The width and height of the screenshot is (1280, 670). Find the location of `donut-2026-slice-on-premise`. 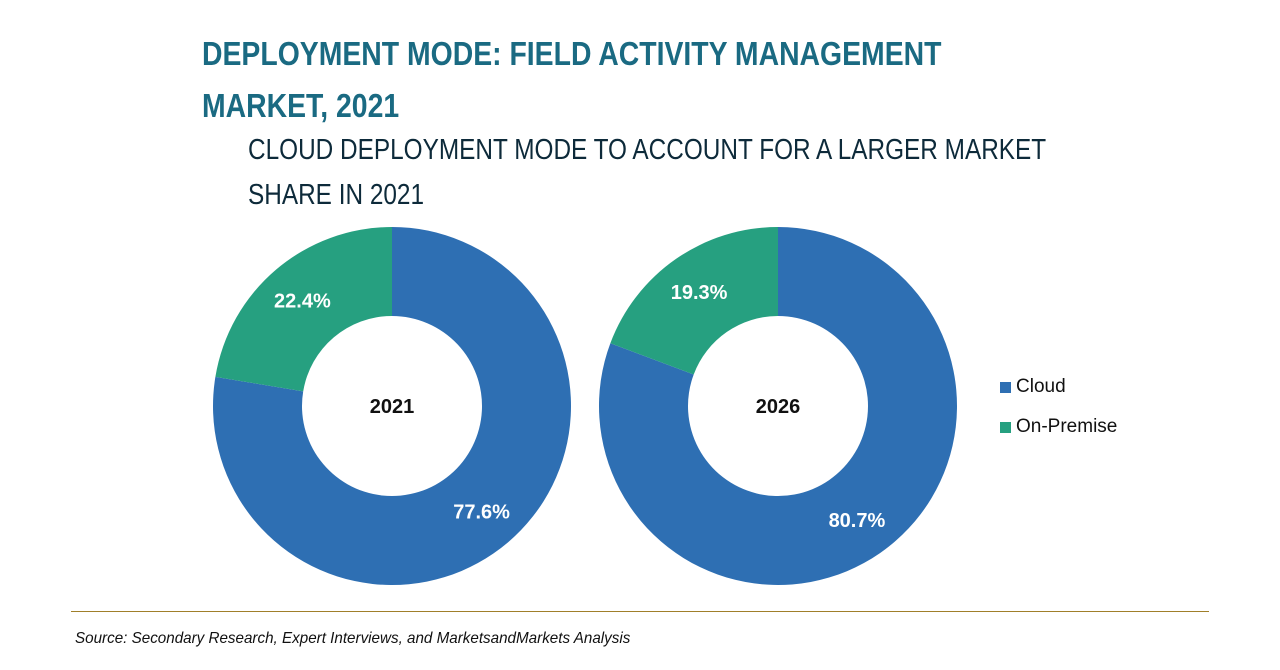

donut-2026-slice-on-premise is located at coordinates (694, 301).